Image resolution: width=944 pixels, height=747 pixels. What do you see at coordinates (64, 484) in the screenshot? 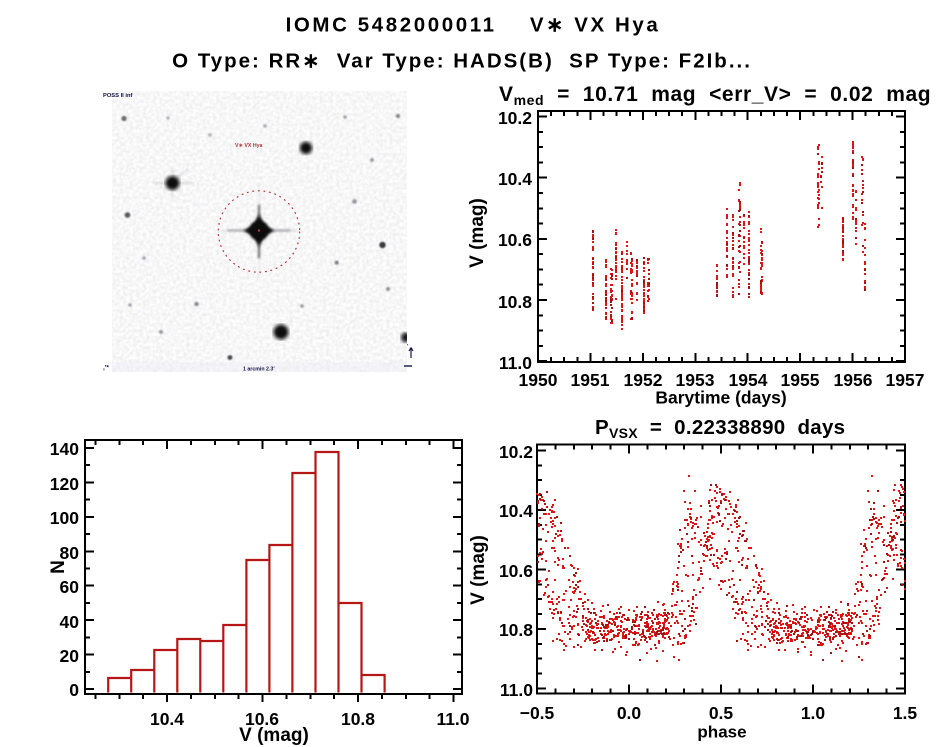
I see `svg-text: 120` at bounding box center [64, 484].